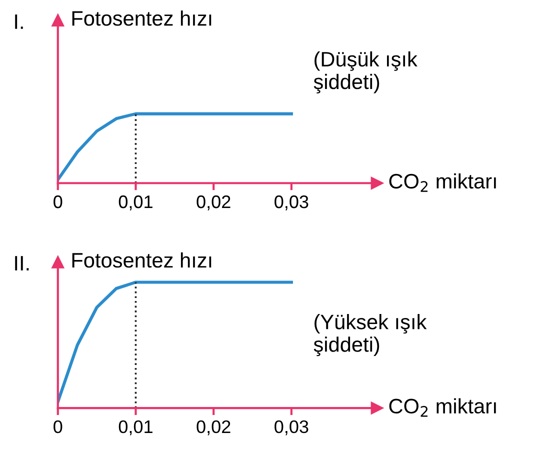 The image size is (541, 459). What do you see at coordinates (366, 72) in the screenshot?
I see `text: (Düşük ışık şiddeti)` at bounding box center [366, 72].